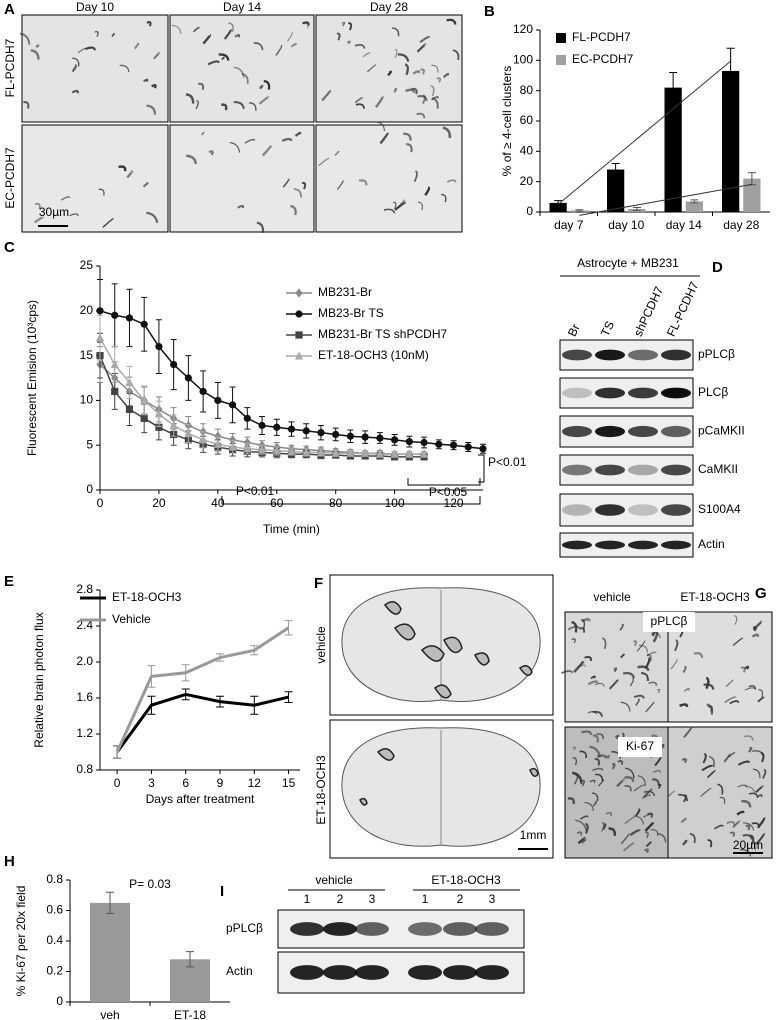 This screenshot has height=1020, width=778. What do you see at coordinates (603, 59) in the screenshot?
I see `legend-label: EC-PCDH7` at bounding box center [603, 59].